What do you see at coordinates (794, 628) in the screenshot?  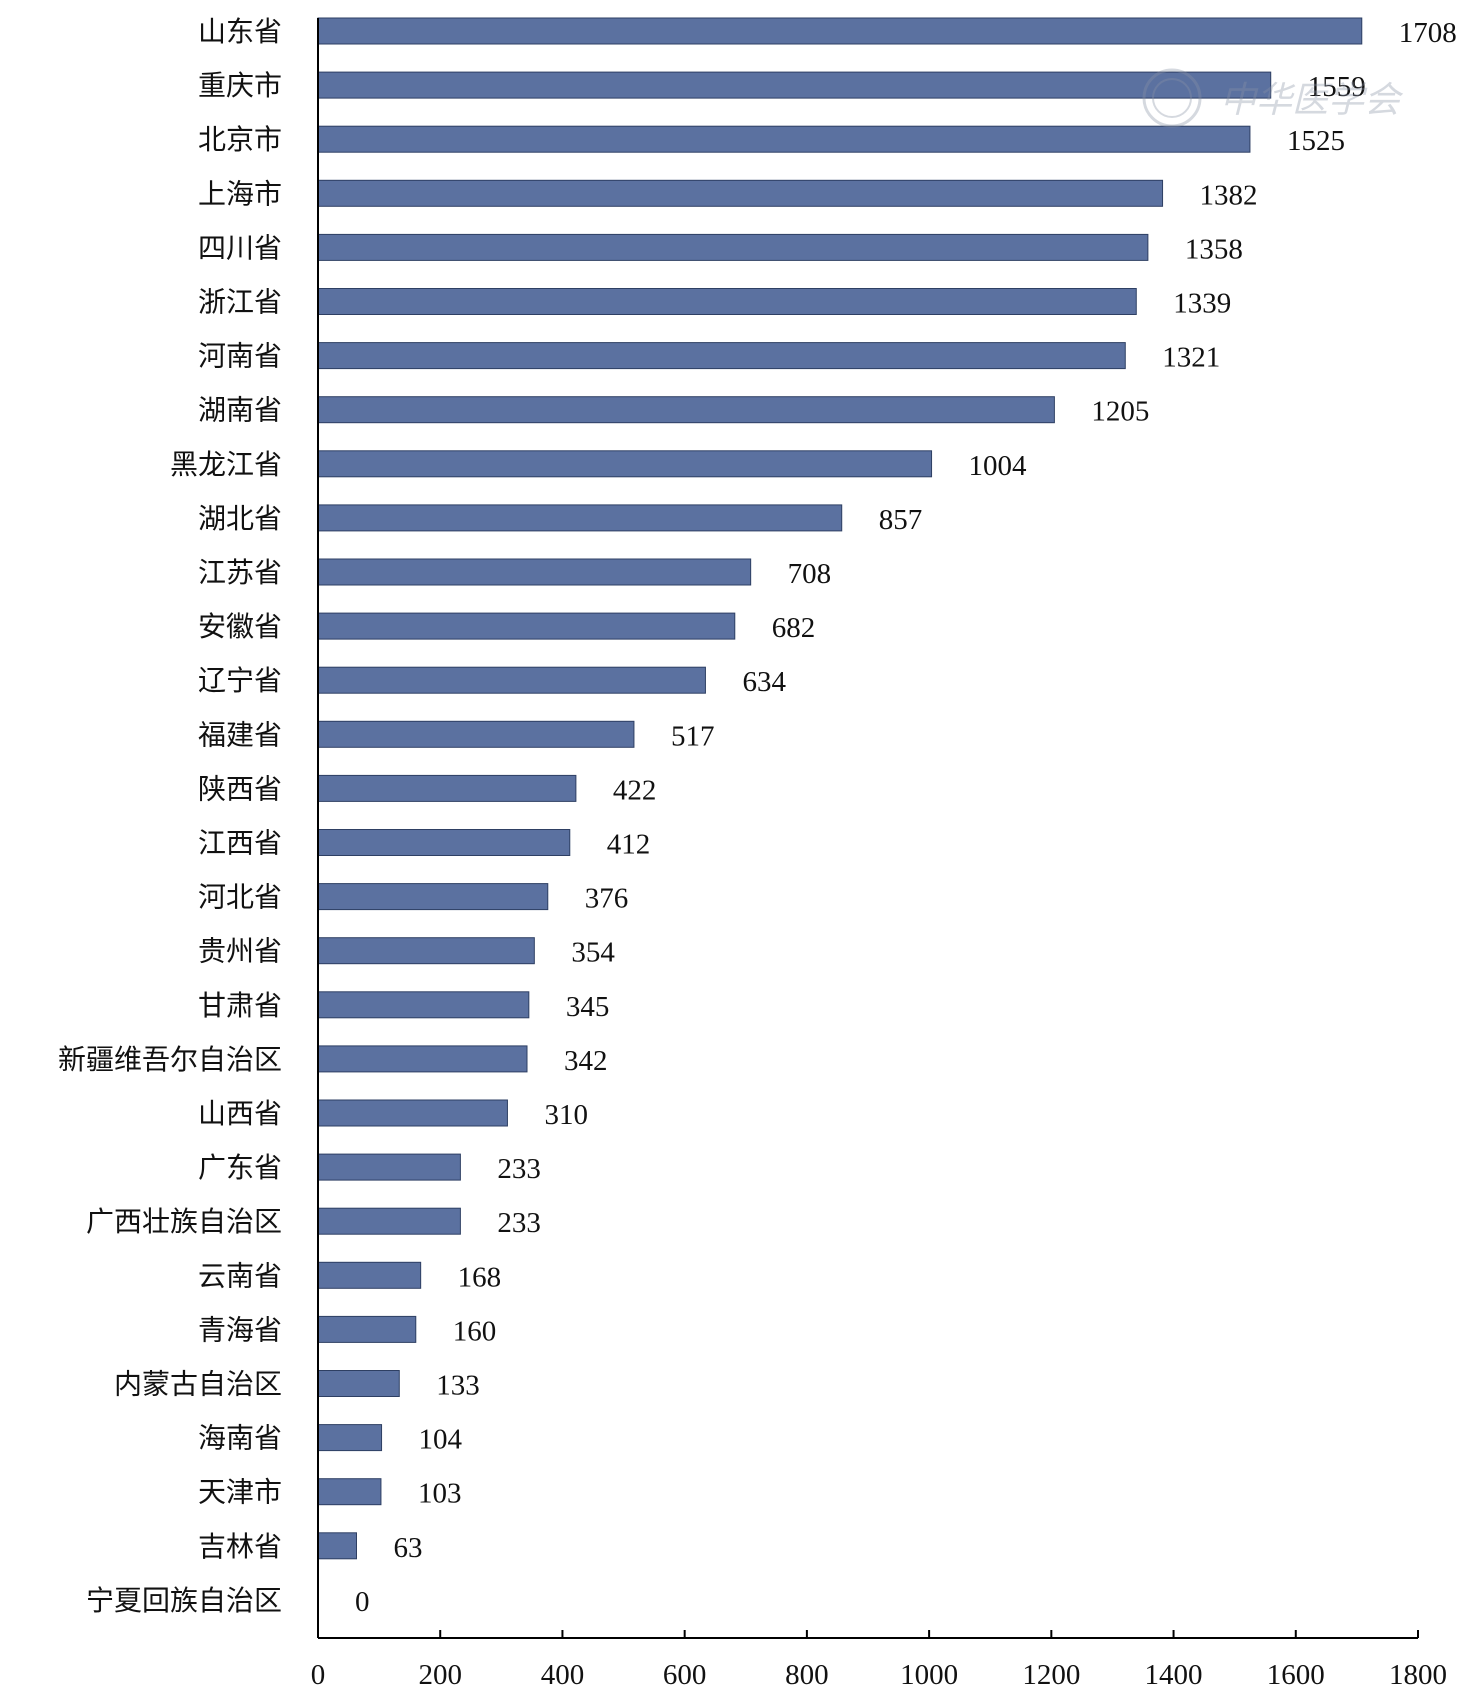 I see `data-label: 682` at bounding box center [794, 628].